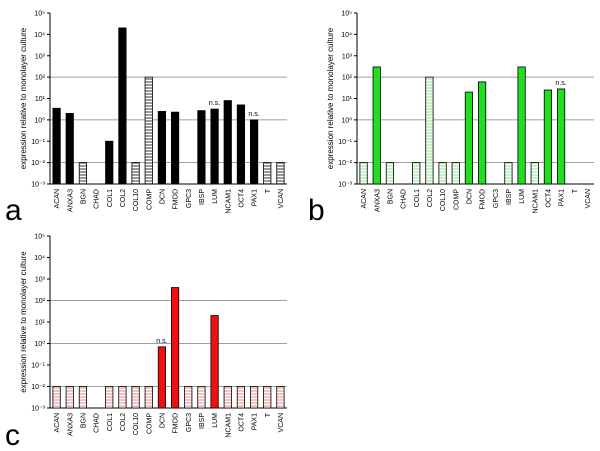  What do you see at coordinates (254, 152) in the screenshot?
I see `bar-a-pax1` at bounding box center [254, 152].